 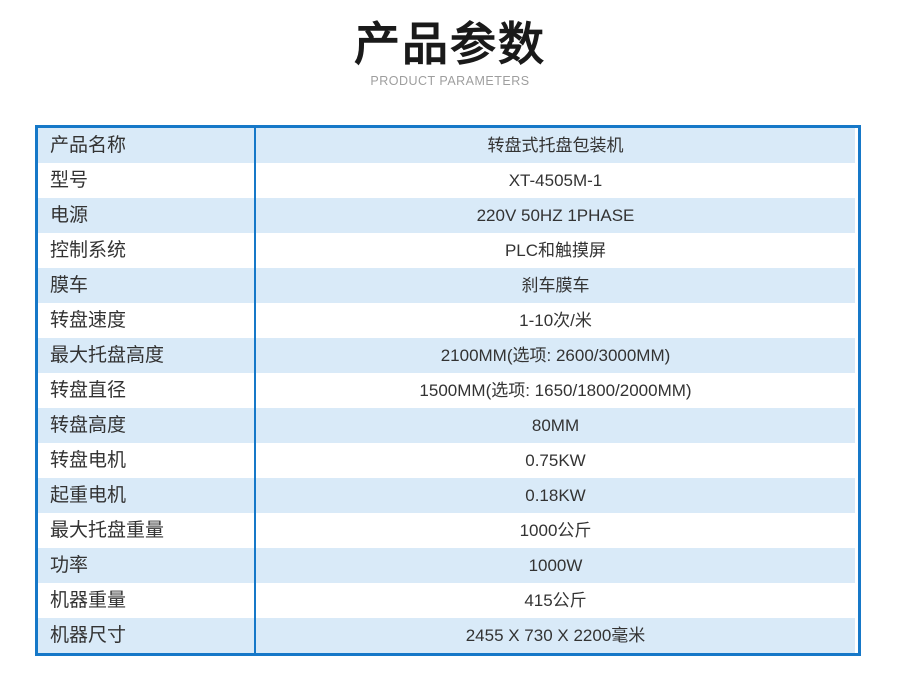 What do you see at coordinates (147, 635) in the screenshot?
I see `param-label: 机器尺寸` at bounding box center [147, 635].